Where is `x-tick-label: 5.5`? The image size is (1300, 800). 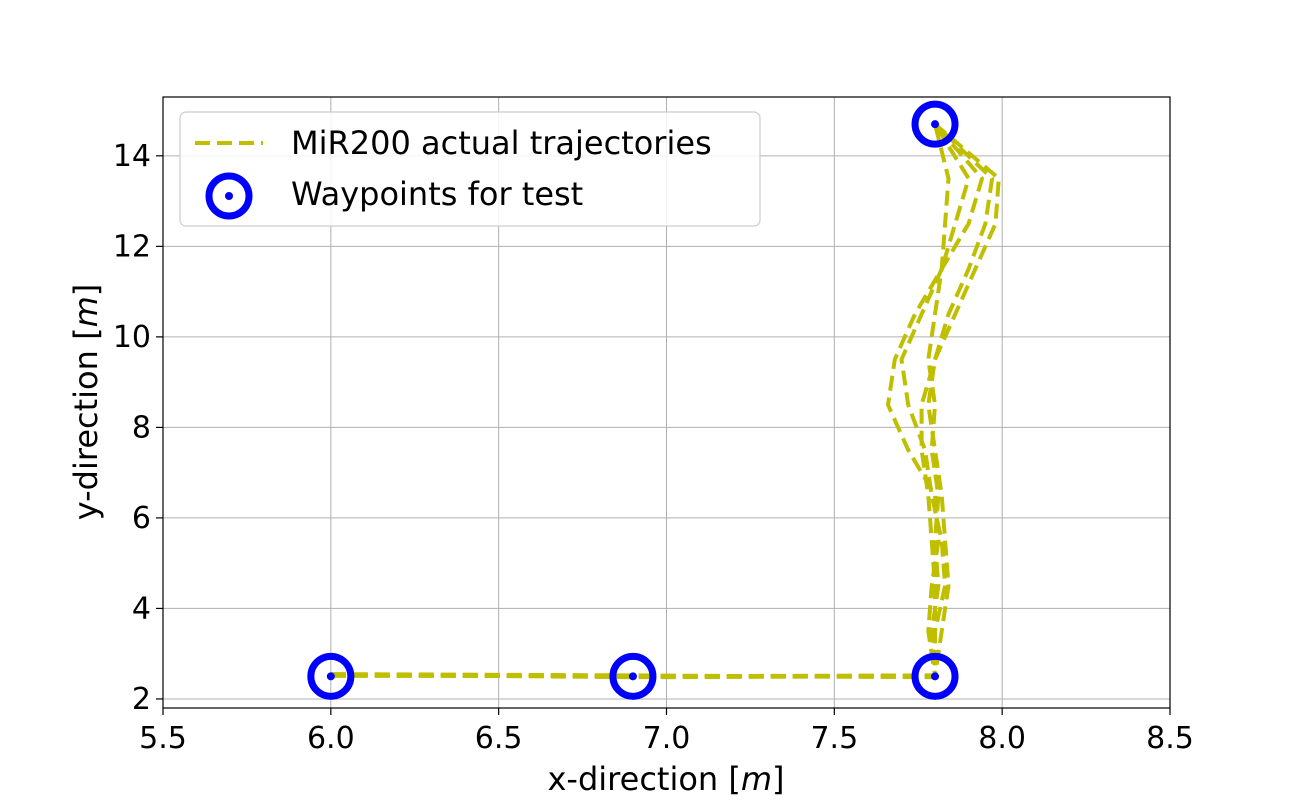 x-tick-label: 5.5 is located at coordinates (163, 738).